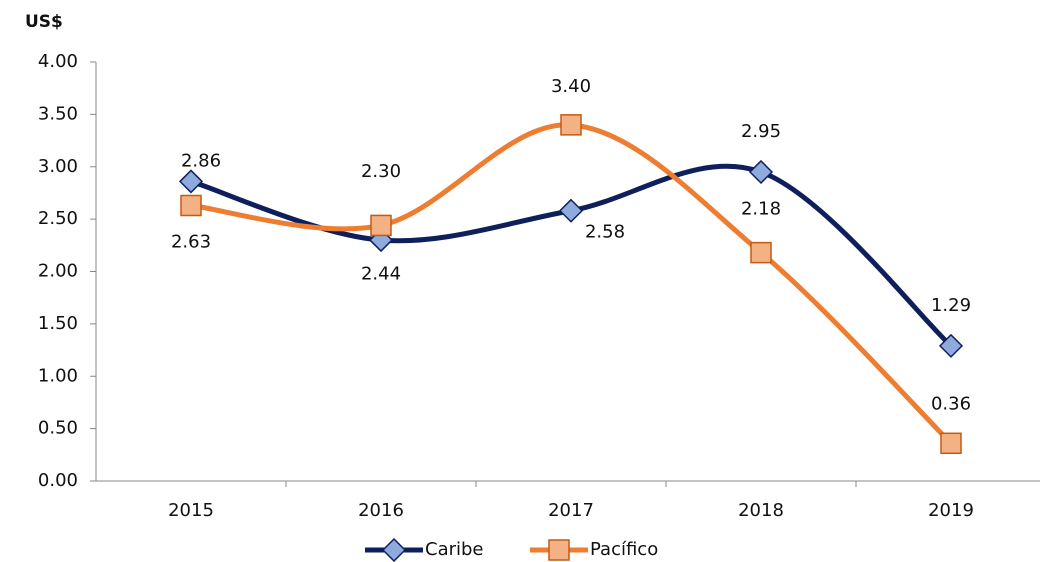  What do you see at coordinates (381, 510) in the screenshot?
I see `x-tick-label: 2016` at bounding box center [381, 510].